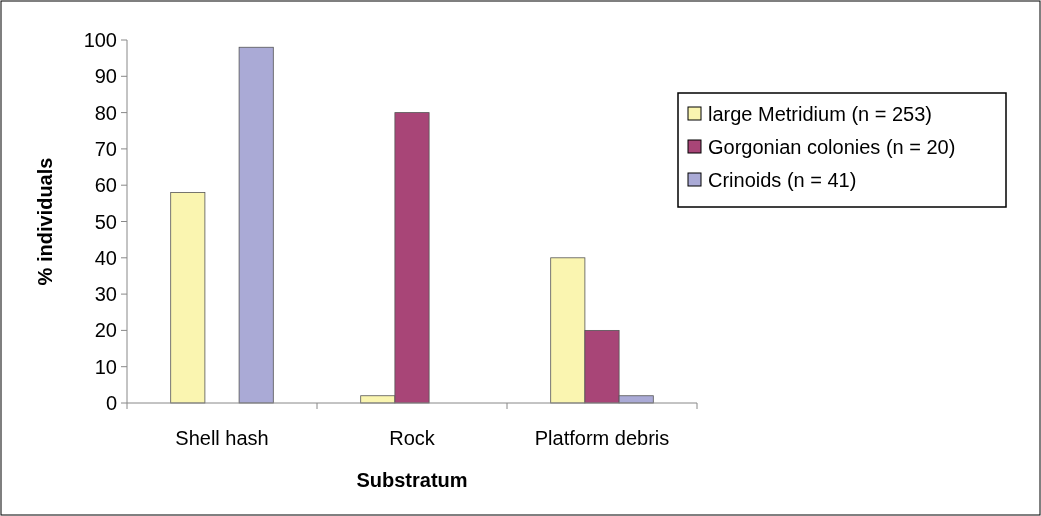  Describe the element at coordinates (105, 112) in the screenshot. I see `y-tick-label: 80` at that location.